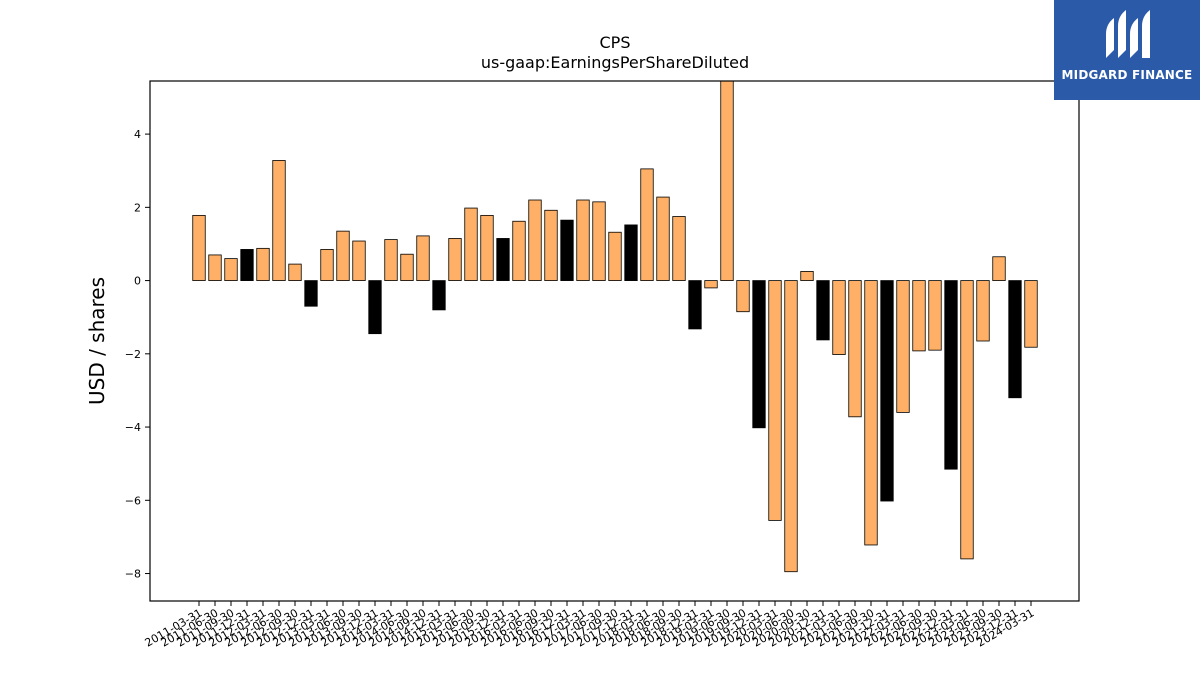 This screenshot has width=1200, height=675. What do you see at coordinates (1128, 34) in the screenshot?
I see `midgard-logo-icon` at bounding box center [1128, 34].